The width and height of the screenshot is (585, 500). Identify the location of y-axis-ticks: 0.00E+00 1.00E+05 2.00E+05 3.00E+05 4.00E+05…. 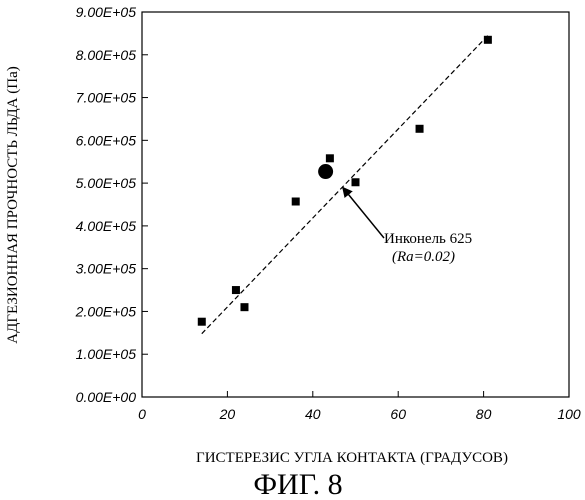
(111, 204).